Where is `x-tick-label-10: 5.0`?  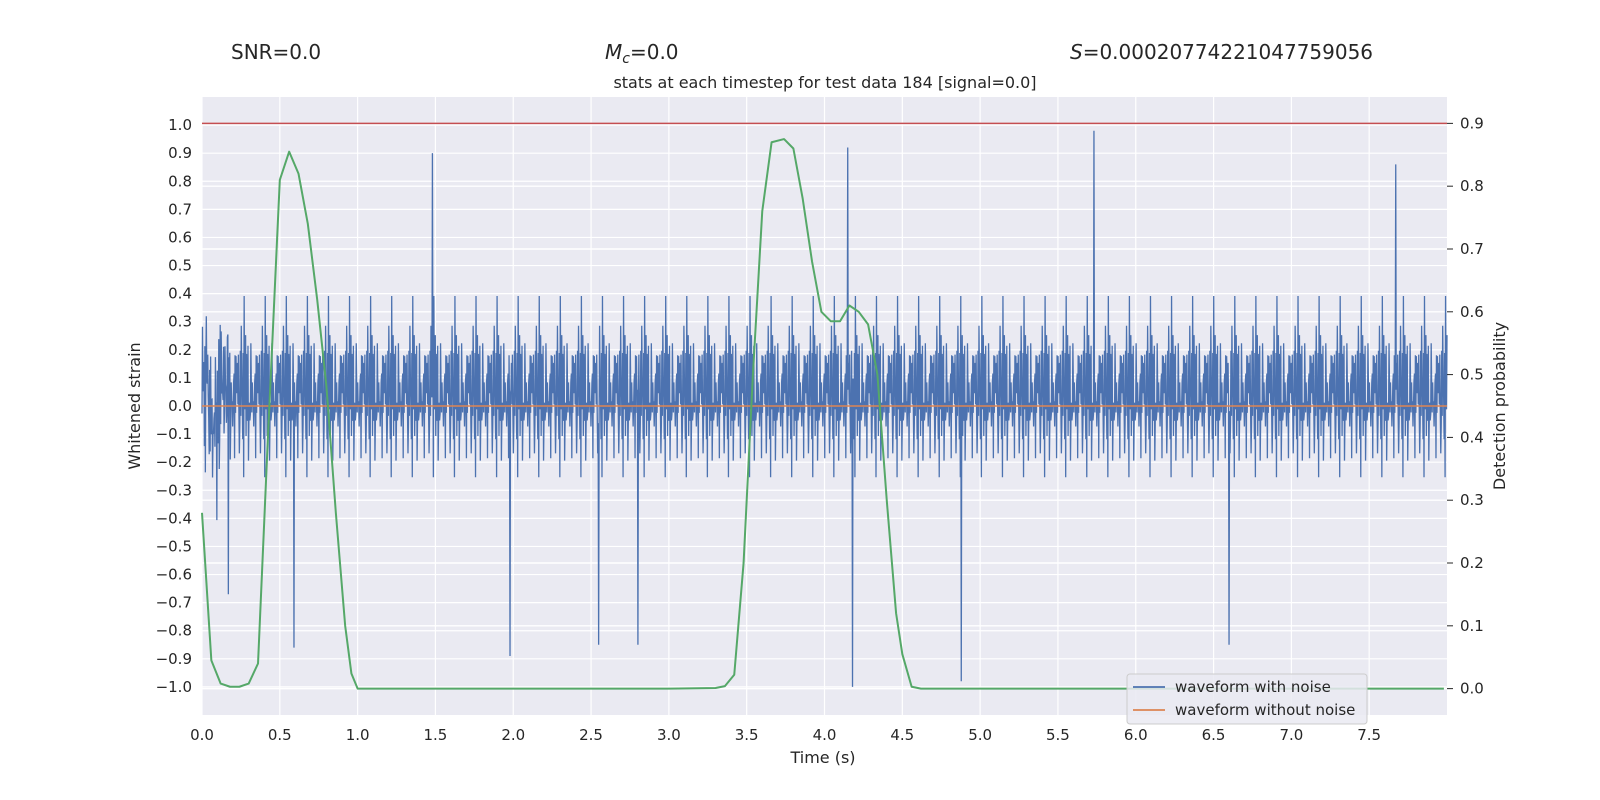 x-tick-label-10: 5.0 is located at coordinates (980, 735).